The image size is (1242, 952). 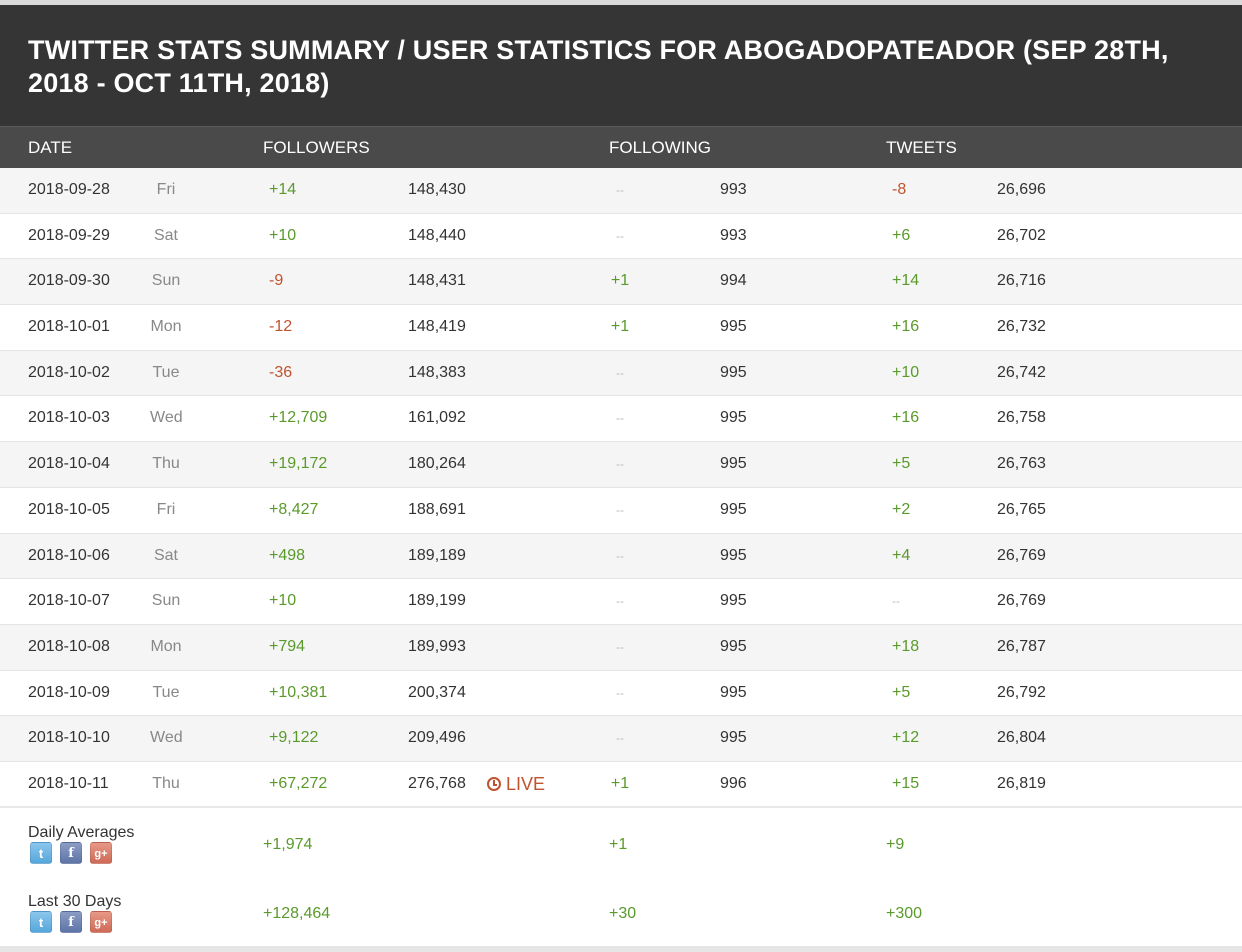 I want to click on live-indicator: LIVE, so click(x=516, y=784).